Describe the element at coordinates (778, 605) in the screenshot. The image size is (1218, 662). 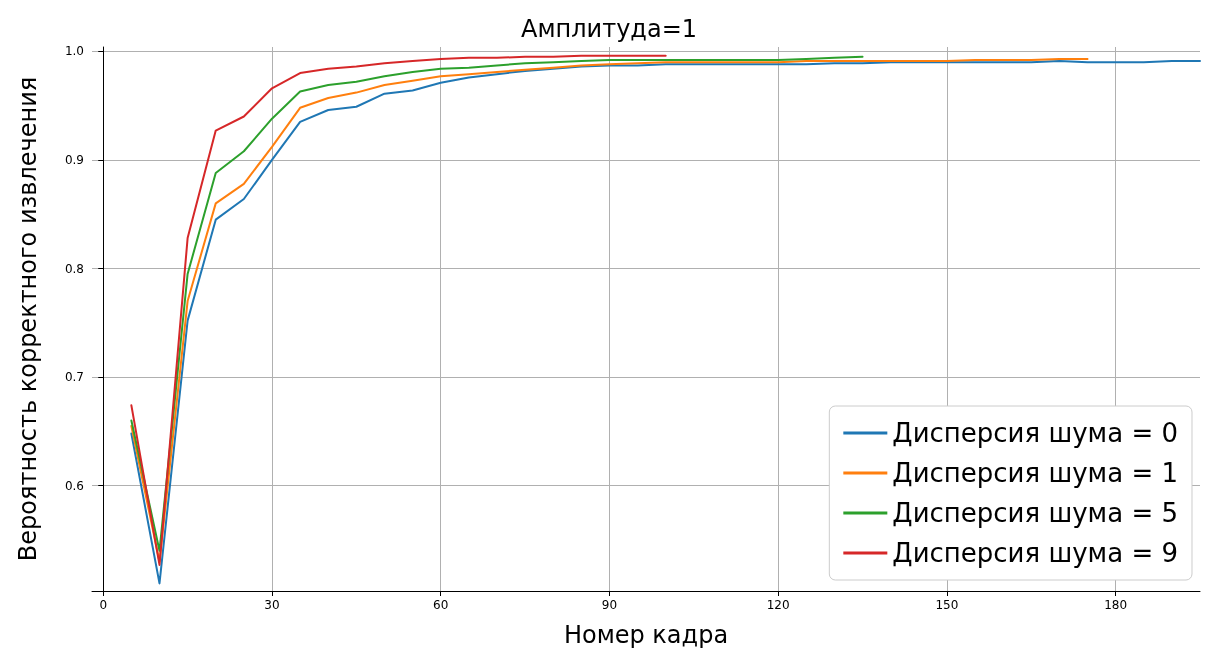
I see `x-tick-label: 120` at that location.